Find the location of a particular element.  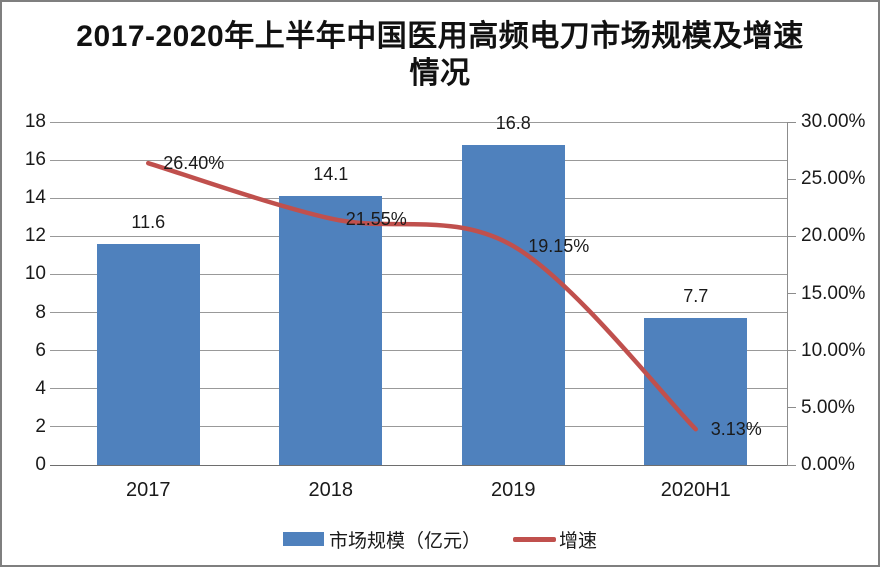

legend: 市场规模（亿元） 增速 is located at coordinates (440, 539).